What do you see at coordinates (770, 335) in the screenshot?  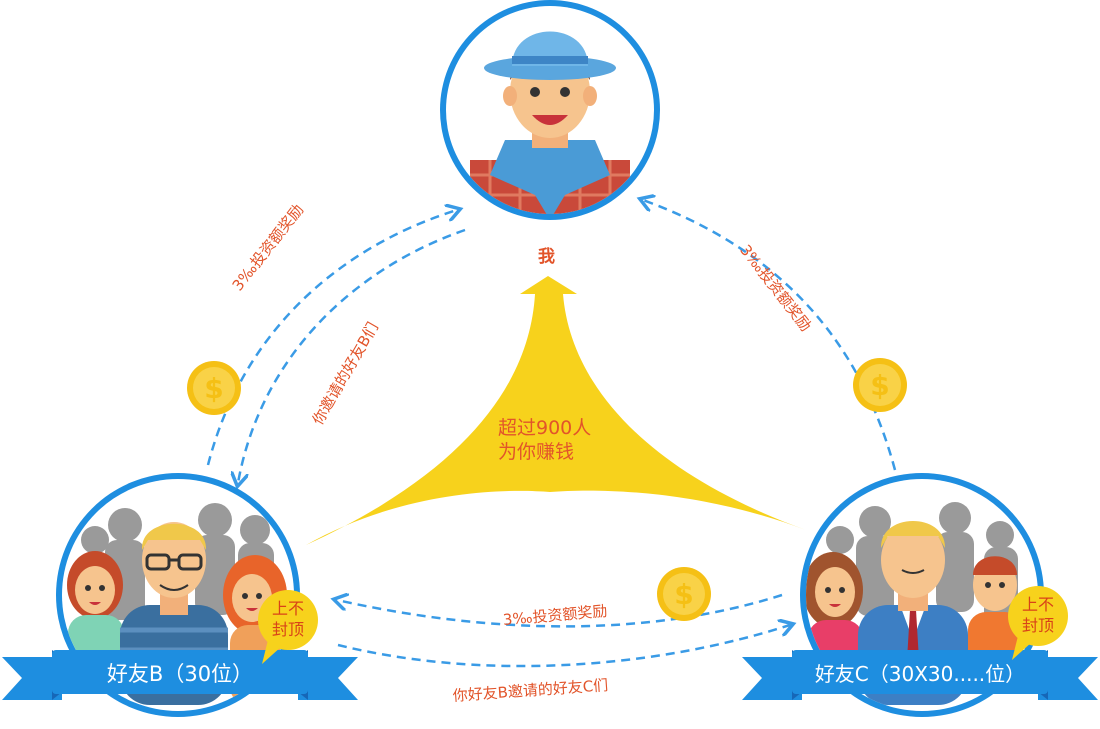 I see `arrow-right` at bounding box center [770, 335].